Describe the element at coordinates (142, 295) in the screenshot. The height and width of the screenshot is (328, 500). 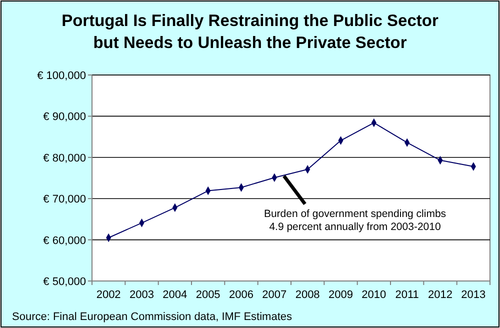
I see `x-tick-label: 2003` at that location.